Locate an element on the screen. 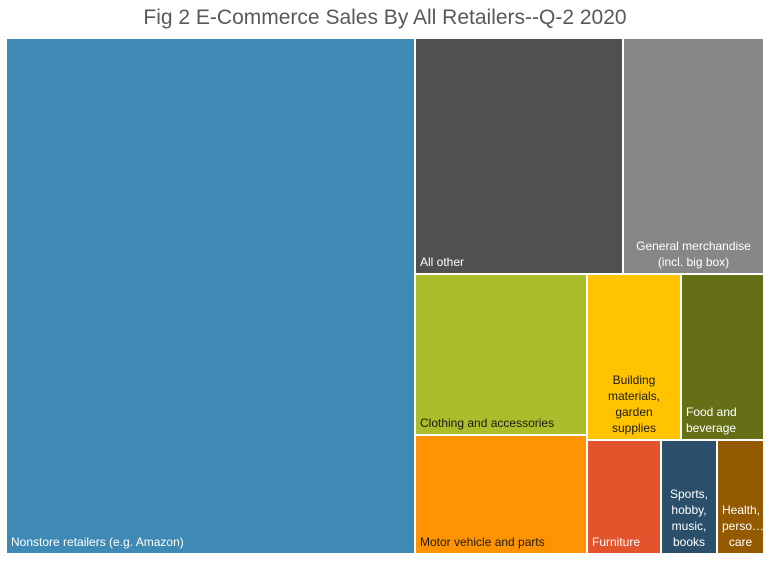 Image resolution: width=770 pixels, height=561 pixels. treemap-tile-label: Food and beverage is located at coordinates (711, 420).